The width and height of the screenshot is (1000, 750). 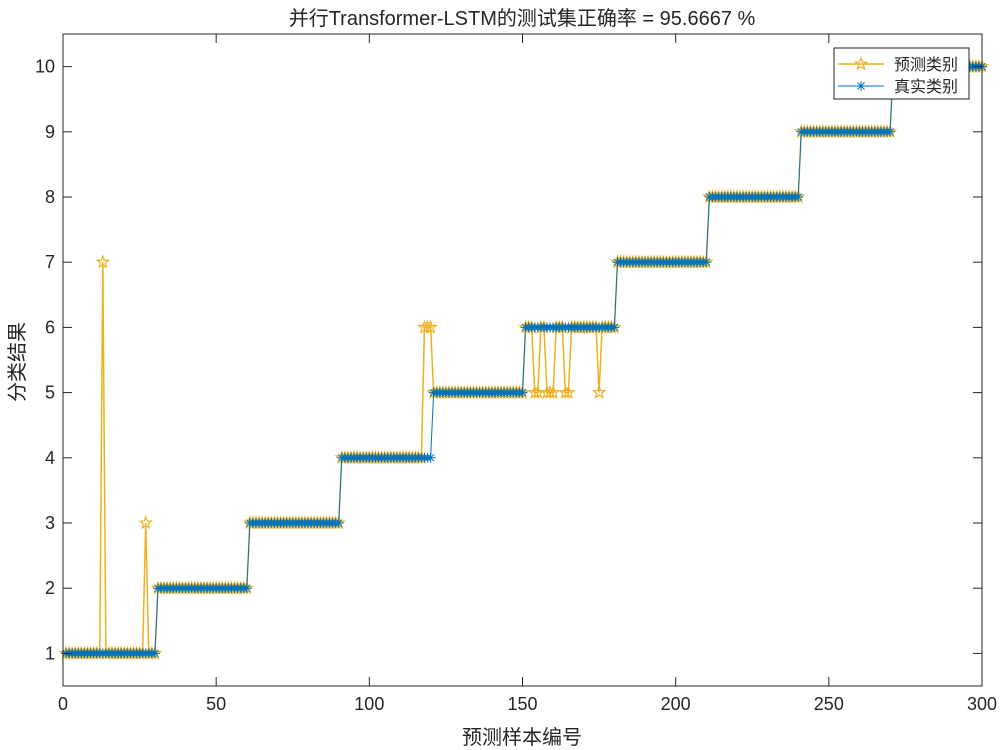 What do you see at coordinates (17, 362) in the screenshot?
I see `y-axis-label: 分类结果` at bounding box center [17, 362].